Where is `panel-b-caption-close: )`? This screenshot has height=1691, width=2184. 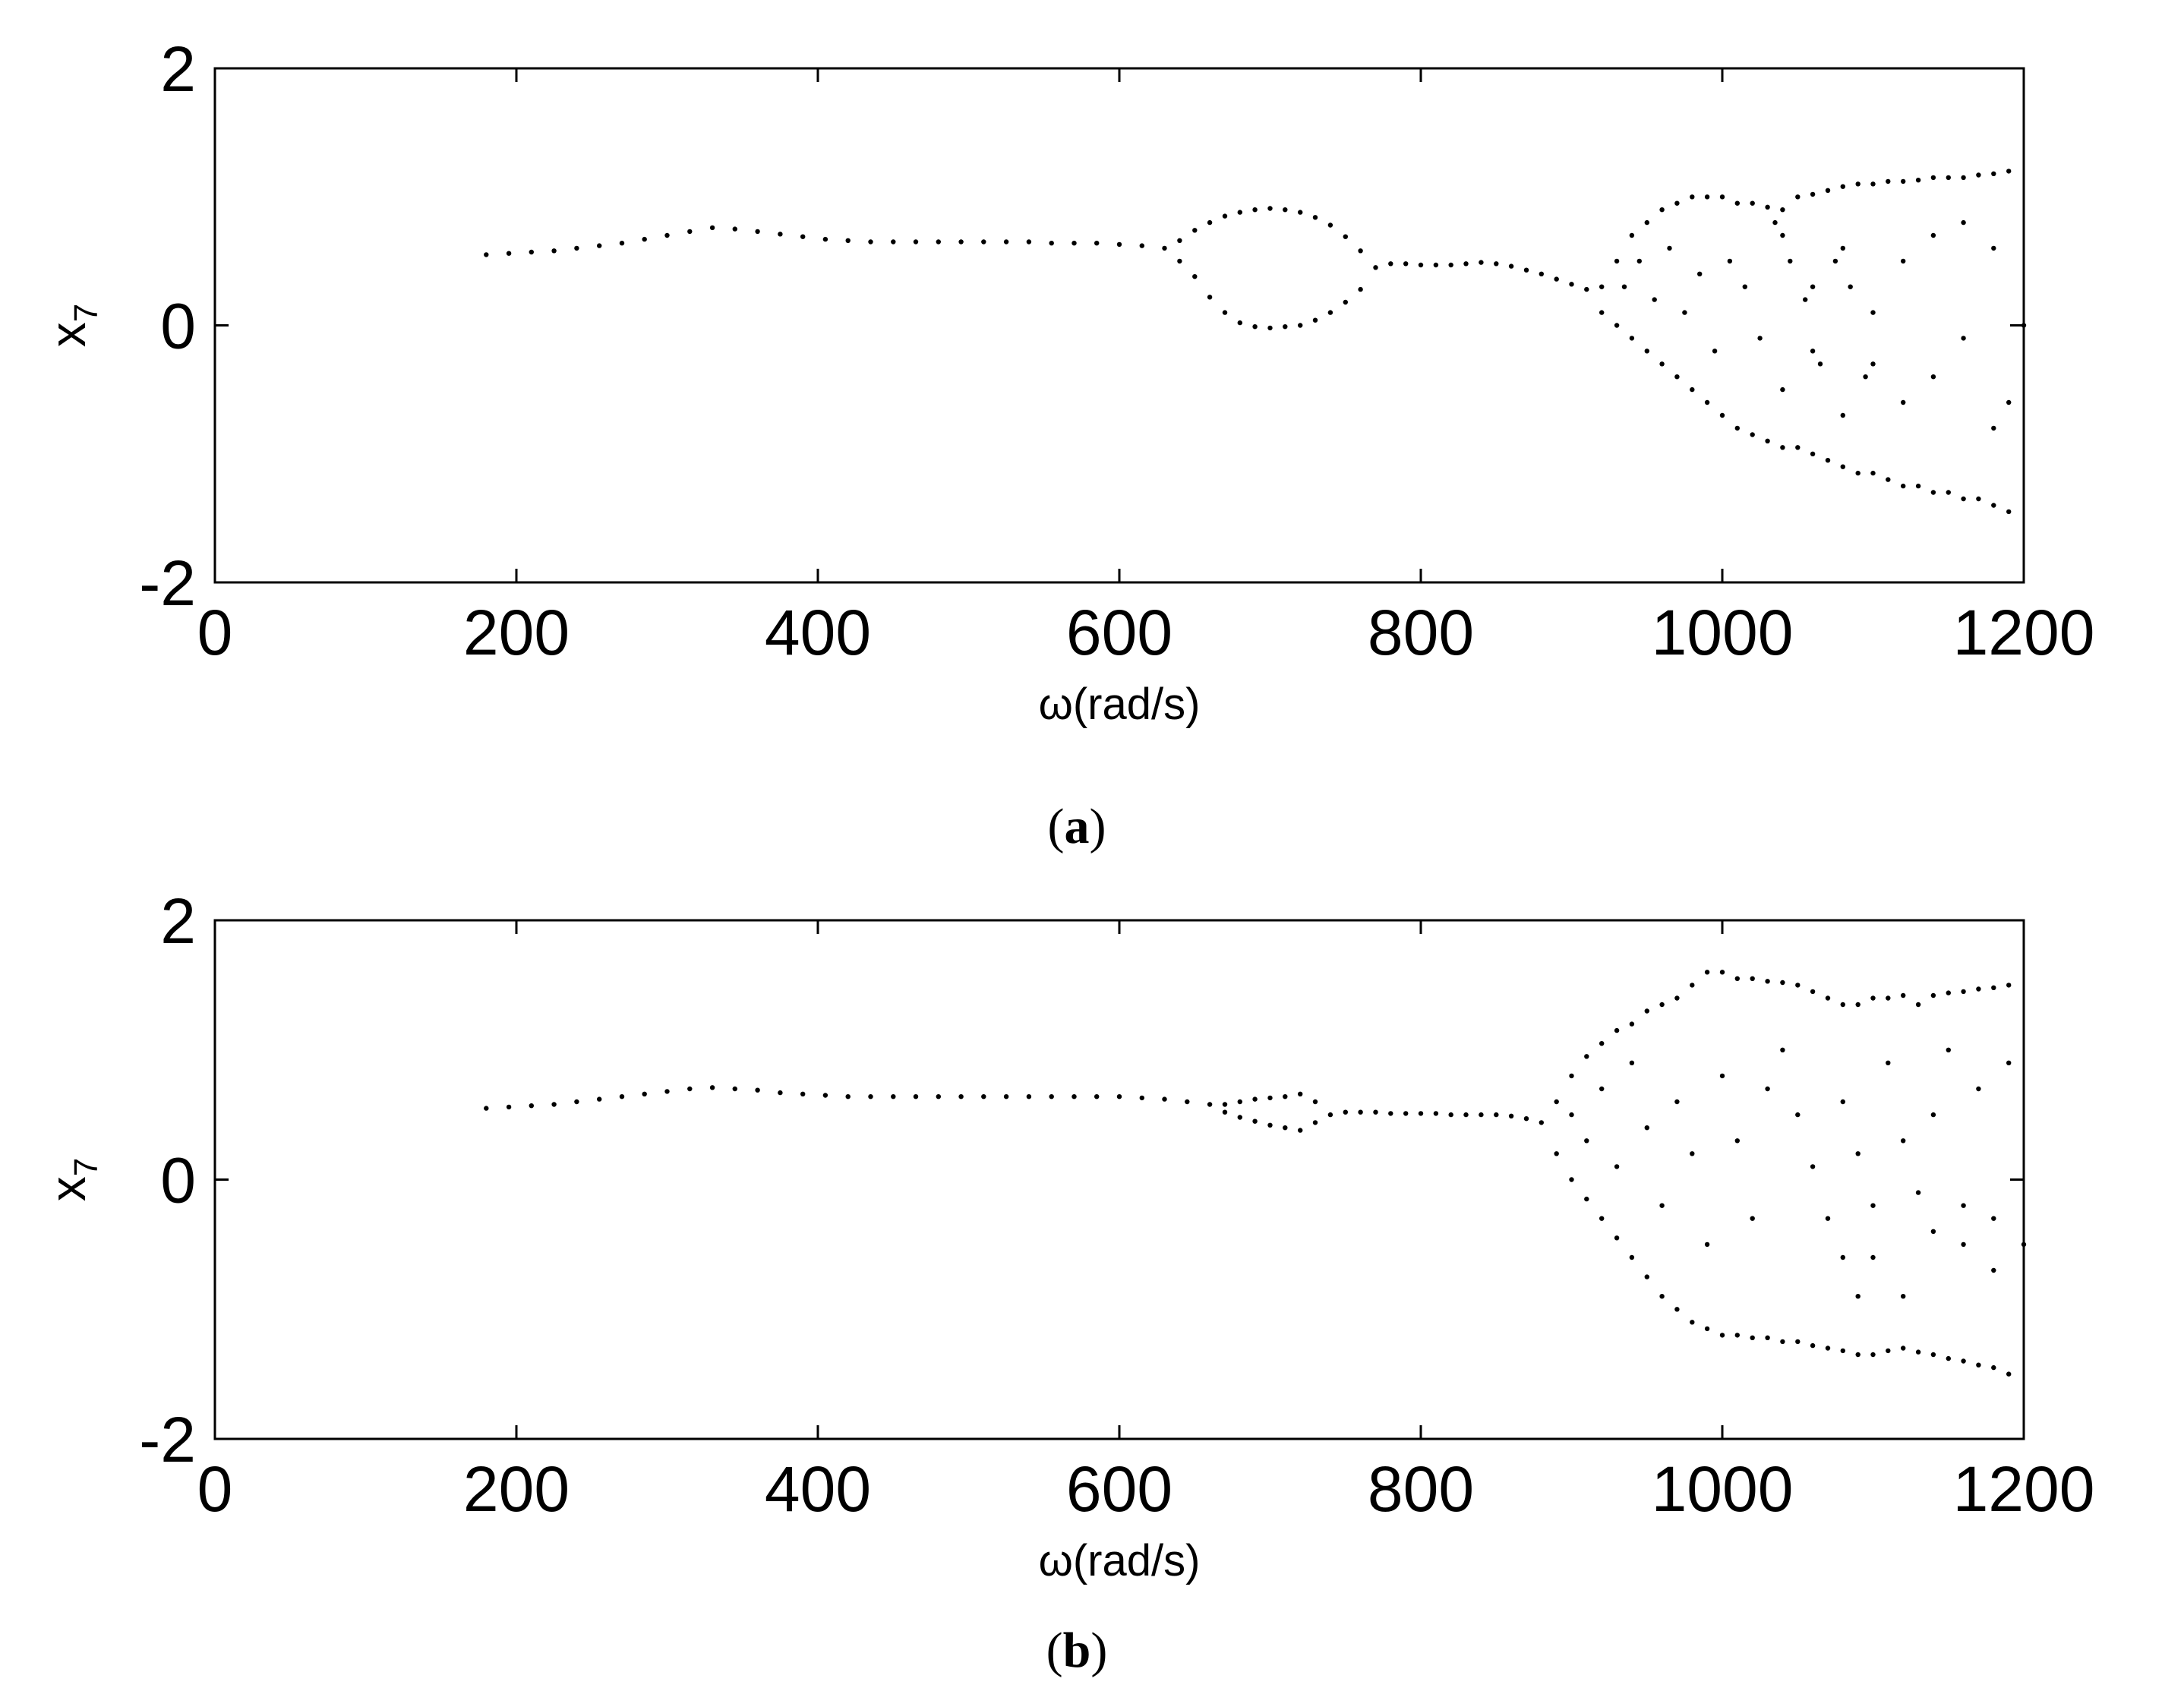
panel-b-caption-close: ) is located at coordinates (1098, 1651).